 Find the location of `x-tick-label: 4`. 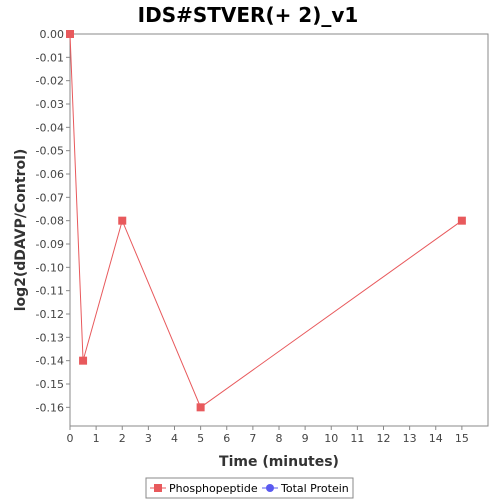

x-tick-label: 4 is located at coordinates (174, 438).